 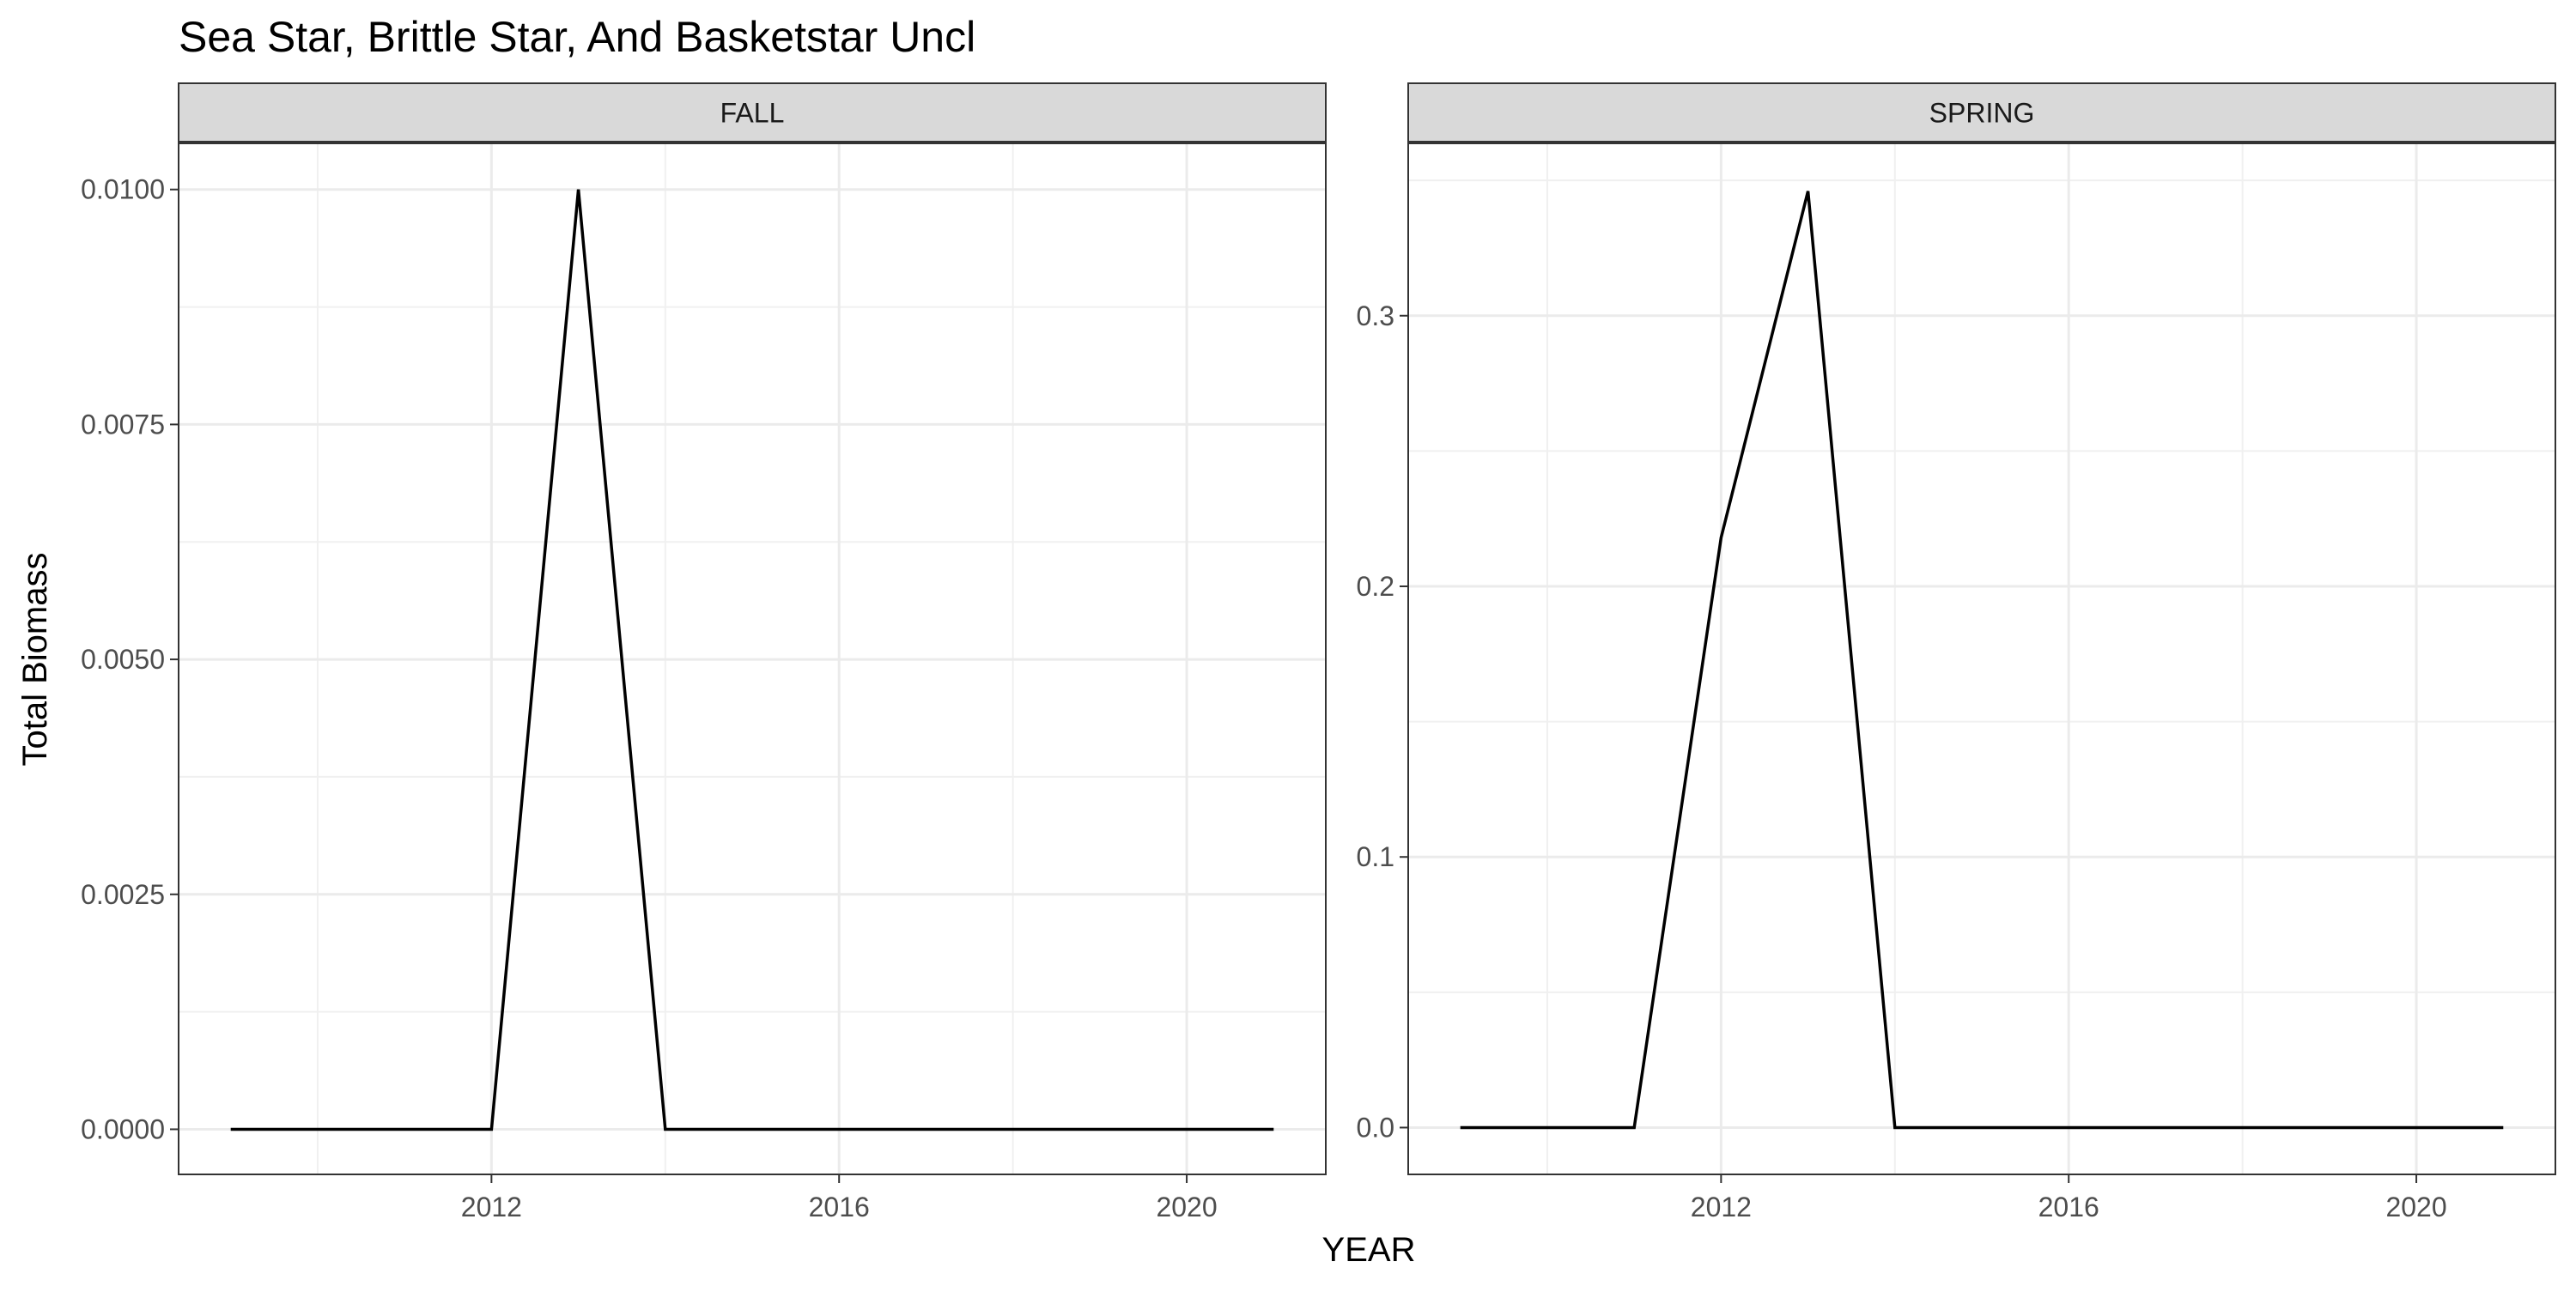 What do you see at coordinates (1186, 1207) in the screenshot?
I see `x-tick-label-fall: 2020` at bounding box center [1186, 1207].